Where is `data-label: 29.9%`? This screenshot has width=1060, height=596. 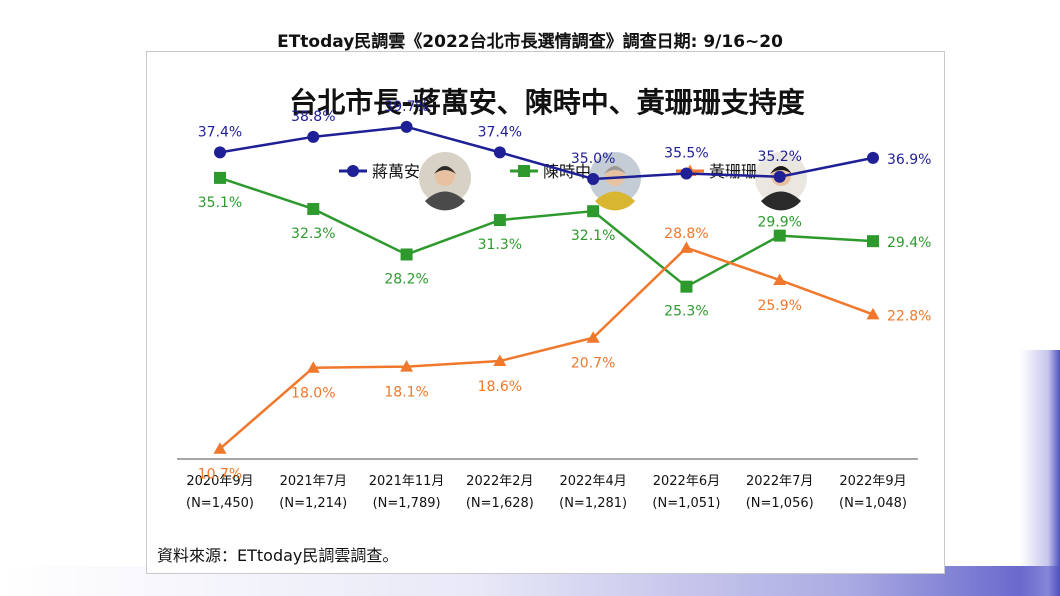
data-label: 29.9% is located at coordinates (779, 223).